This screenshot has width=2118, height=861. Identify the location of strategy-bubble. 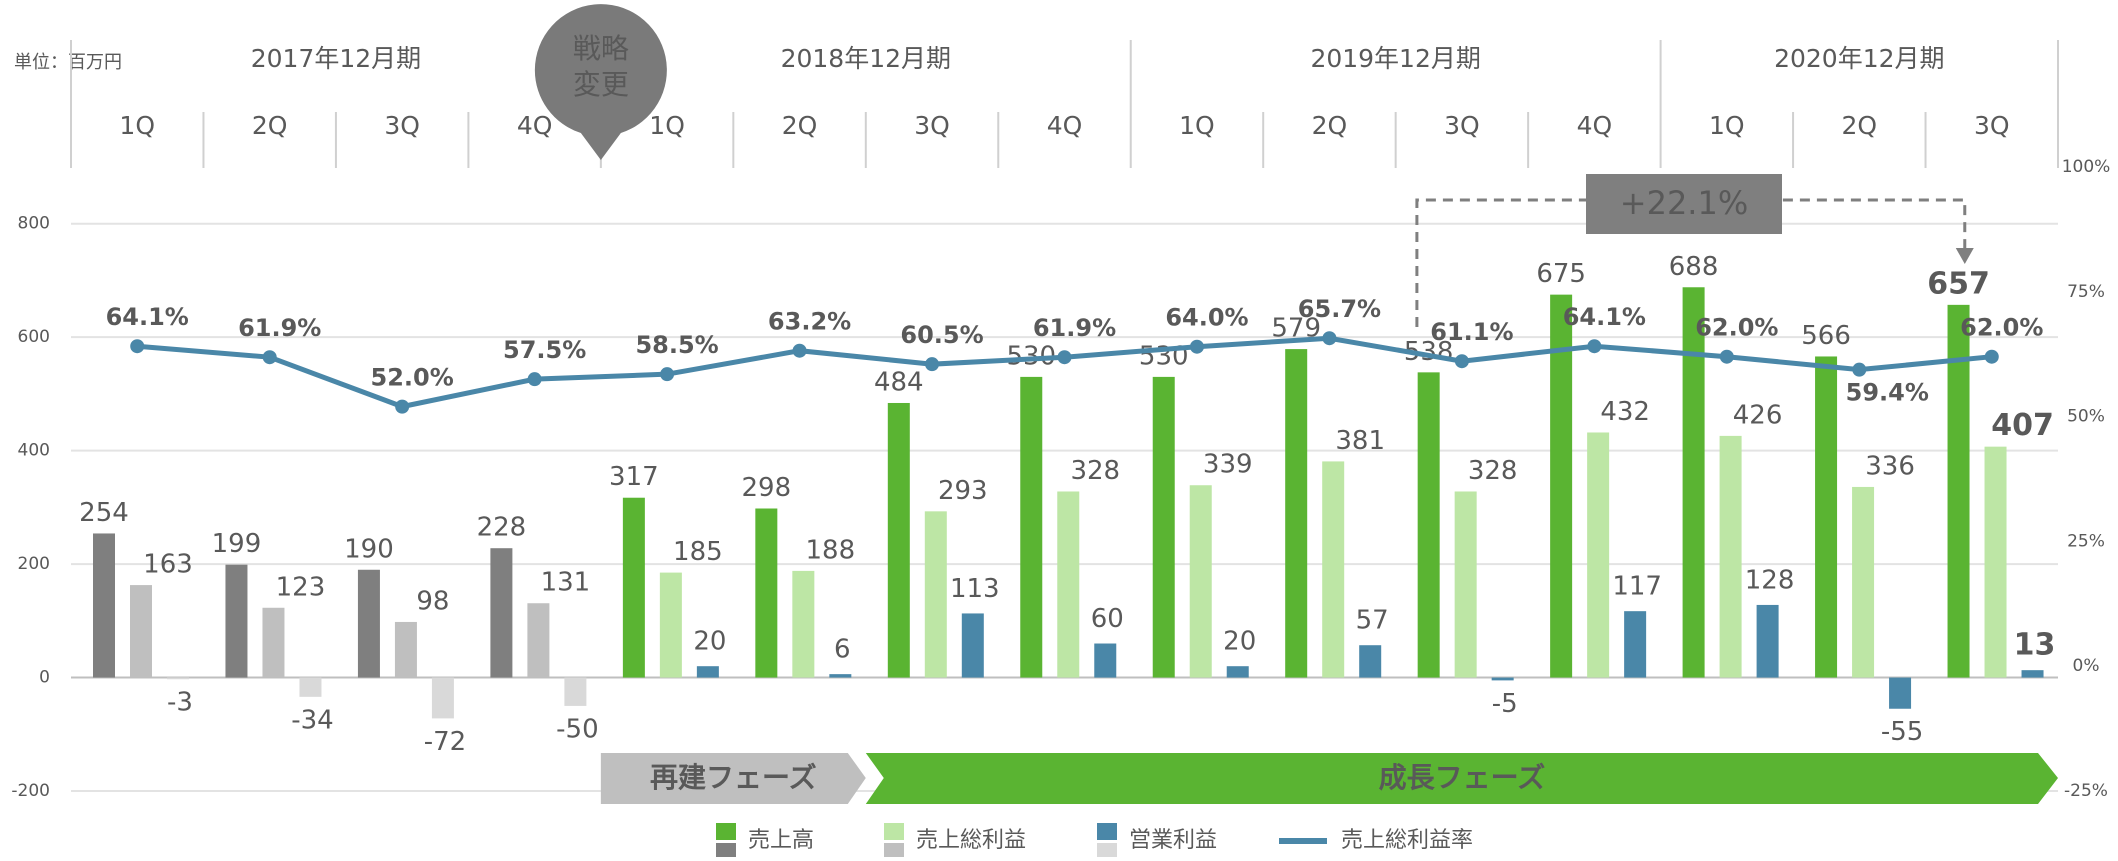
(600, 82).